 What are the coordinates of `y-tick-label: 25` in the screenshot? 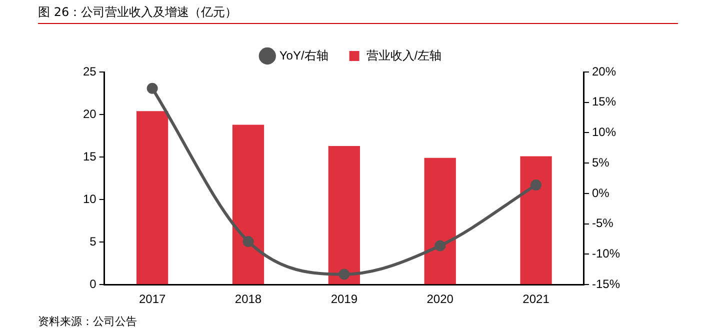 It's located at (89, 71).